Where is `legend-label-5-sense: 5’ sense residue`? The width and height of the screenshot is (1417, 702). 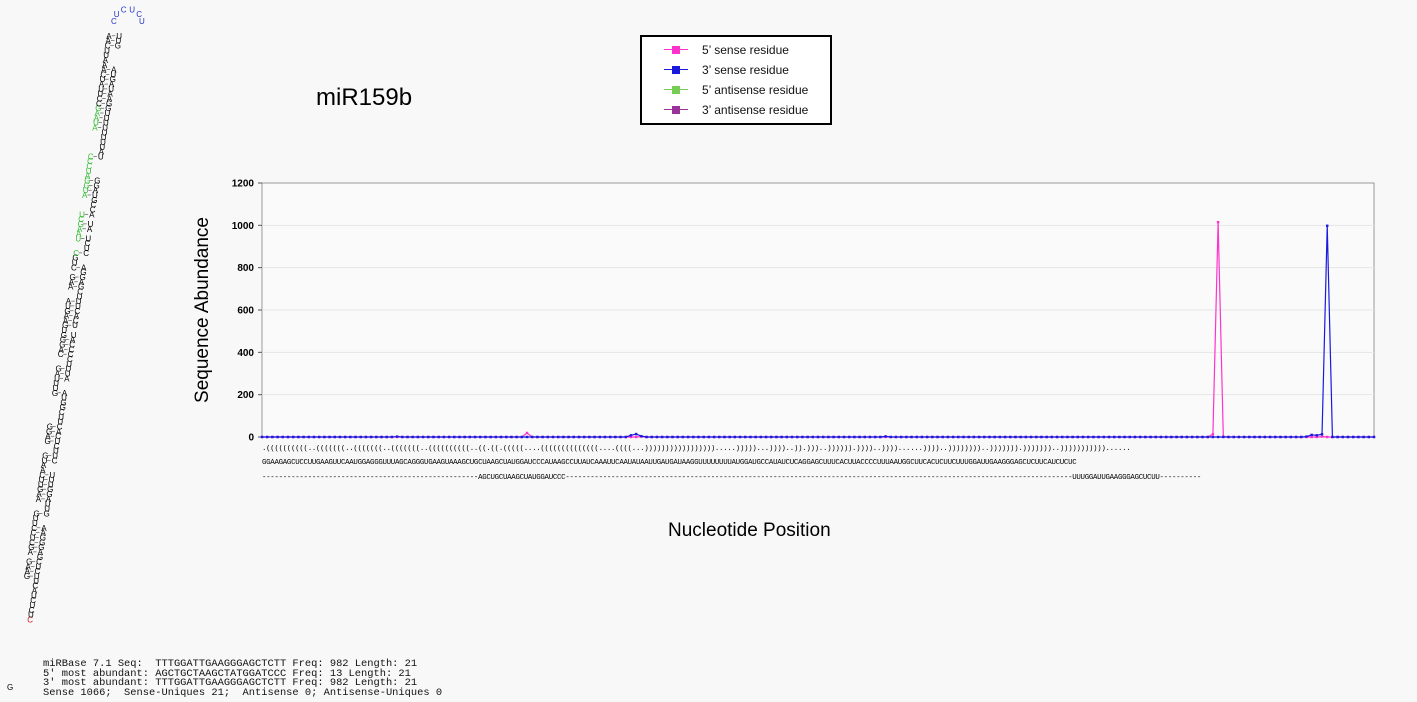
legend-label-5-sense: 5’ sense residue is located at coordinates (745, 50).